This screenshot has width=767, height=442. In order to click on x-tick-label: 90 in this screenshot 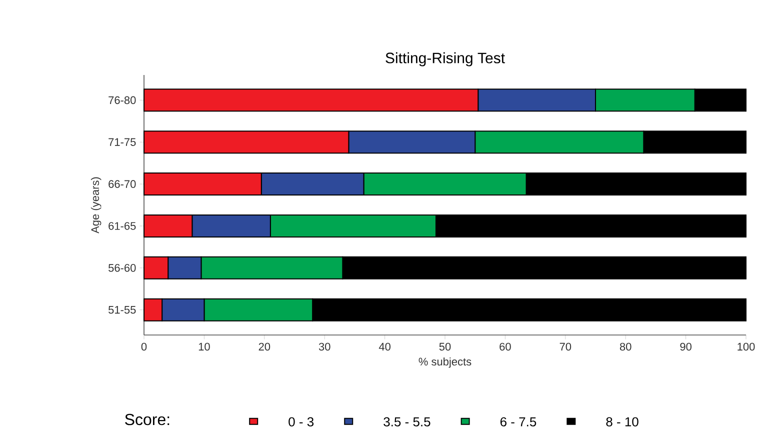, I will do `click(686, 346)`.